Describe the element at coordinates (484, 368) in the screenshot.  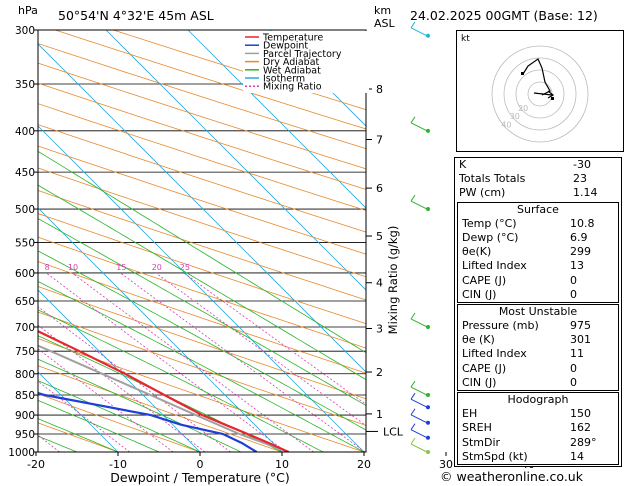
I see `index-label: CAPE (J)` at that location.